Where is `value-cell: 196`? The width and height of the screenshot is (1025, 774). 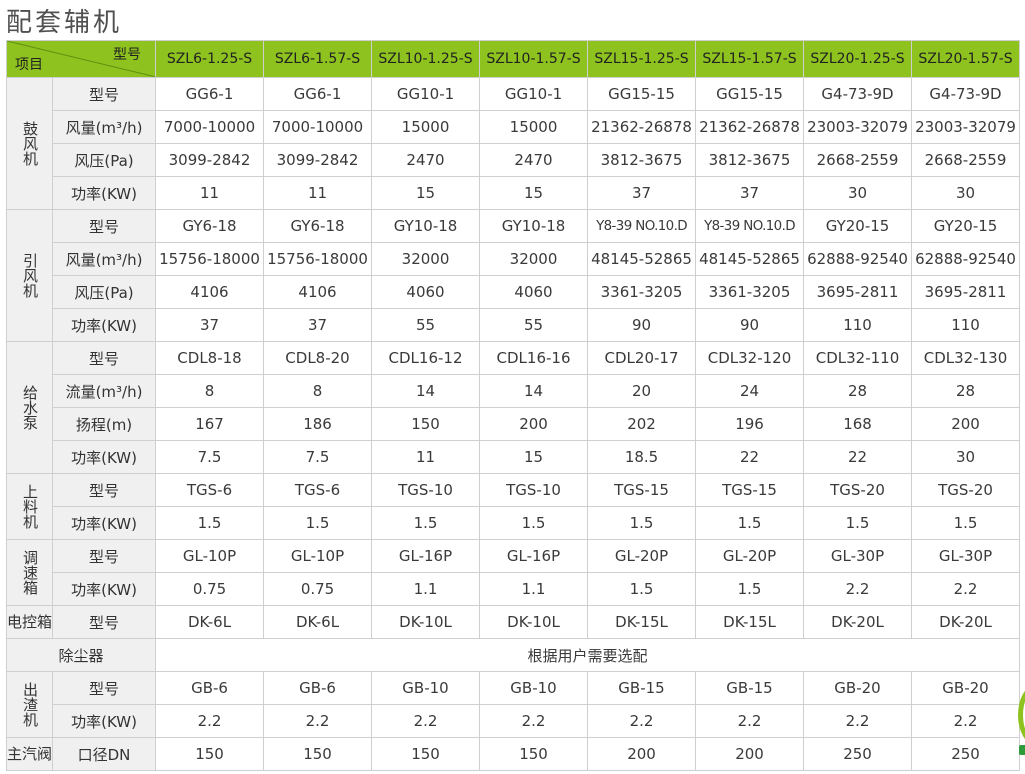 value-cell: 196 is located at coordinates (750, 424).